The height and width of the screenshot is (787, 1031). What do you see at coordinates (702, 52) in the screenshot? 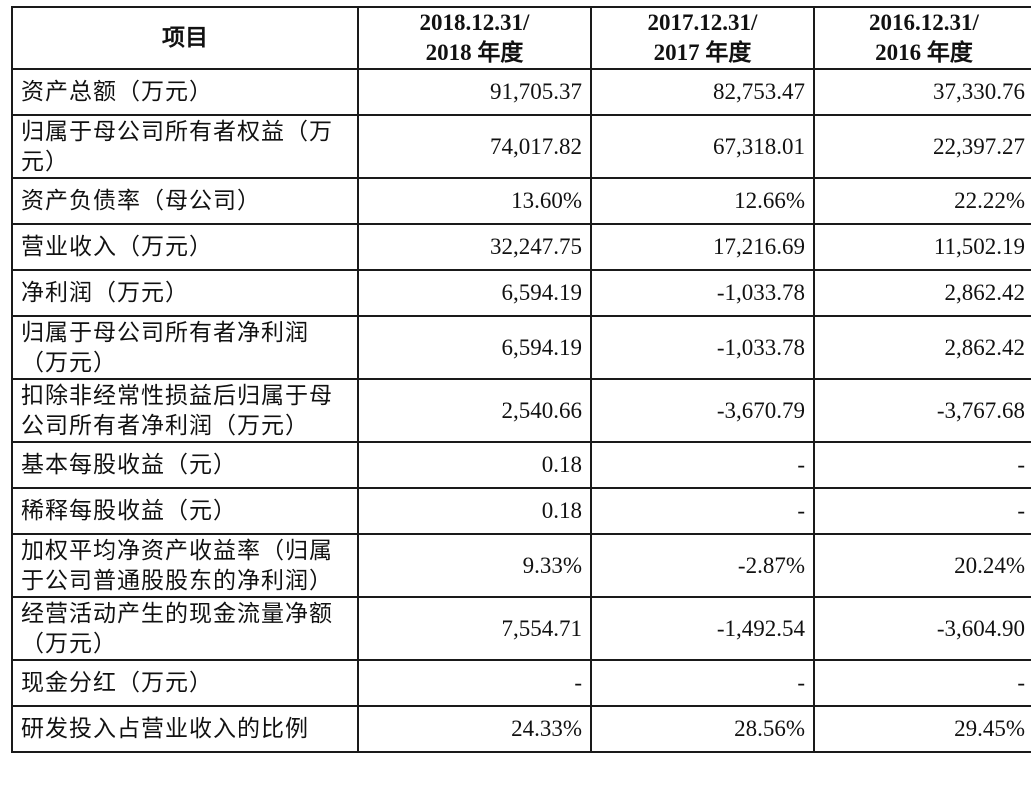
I see `header-2017-year: 2017 年度` at bounding box center [702, 52].